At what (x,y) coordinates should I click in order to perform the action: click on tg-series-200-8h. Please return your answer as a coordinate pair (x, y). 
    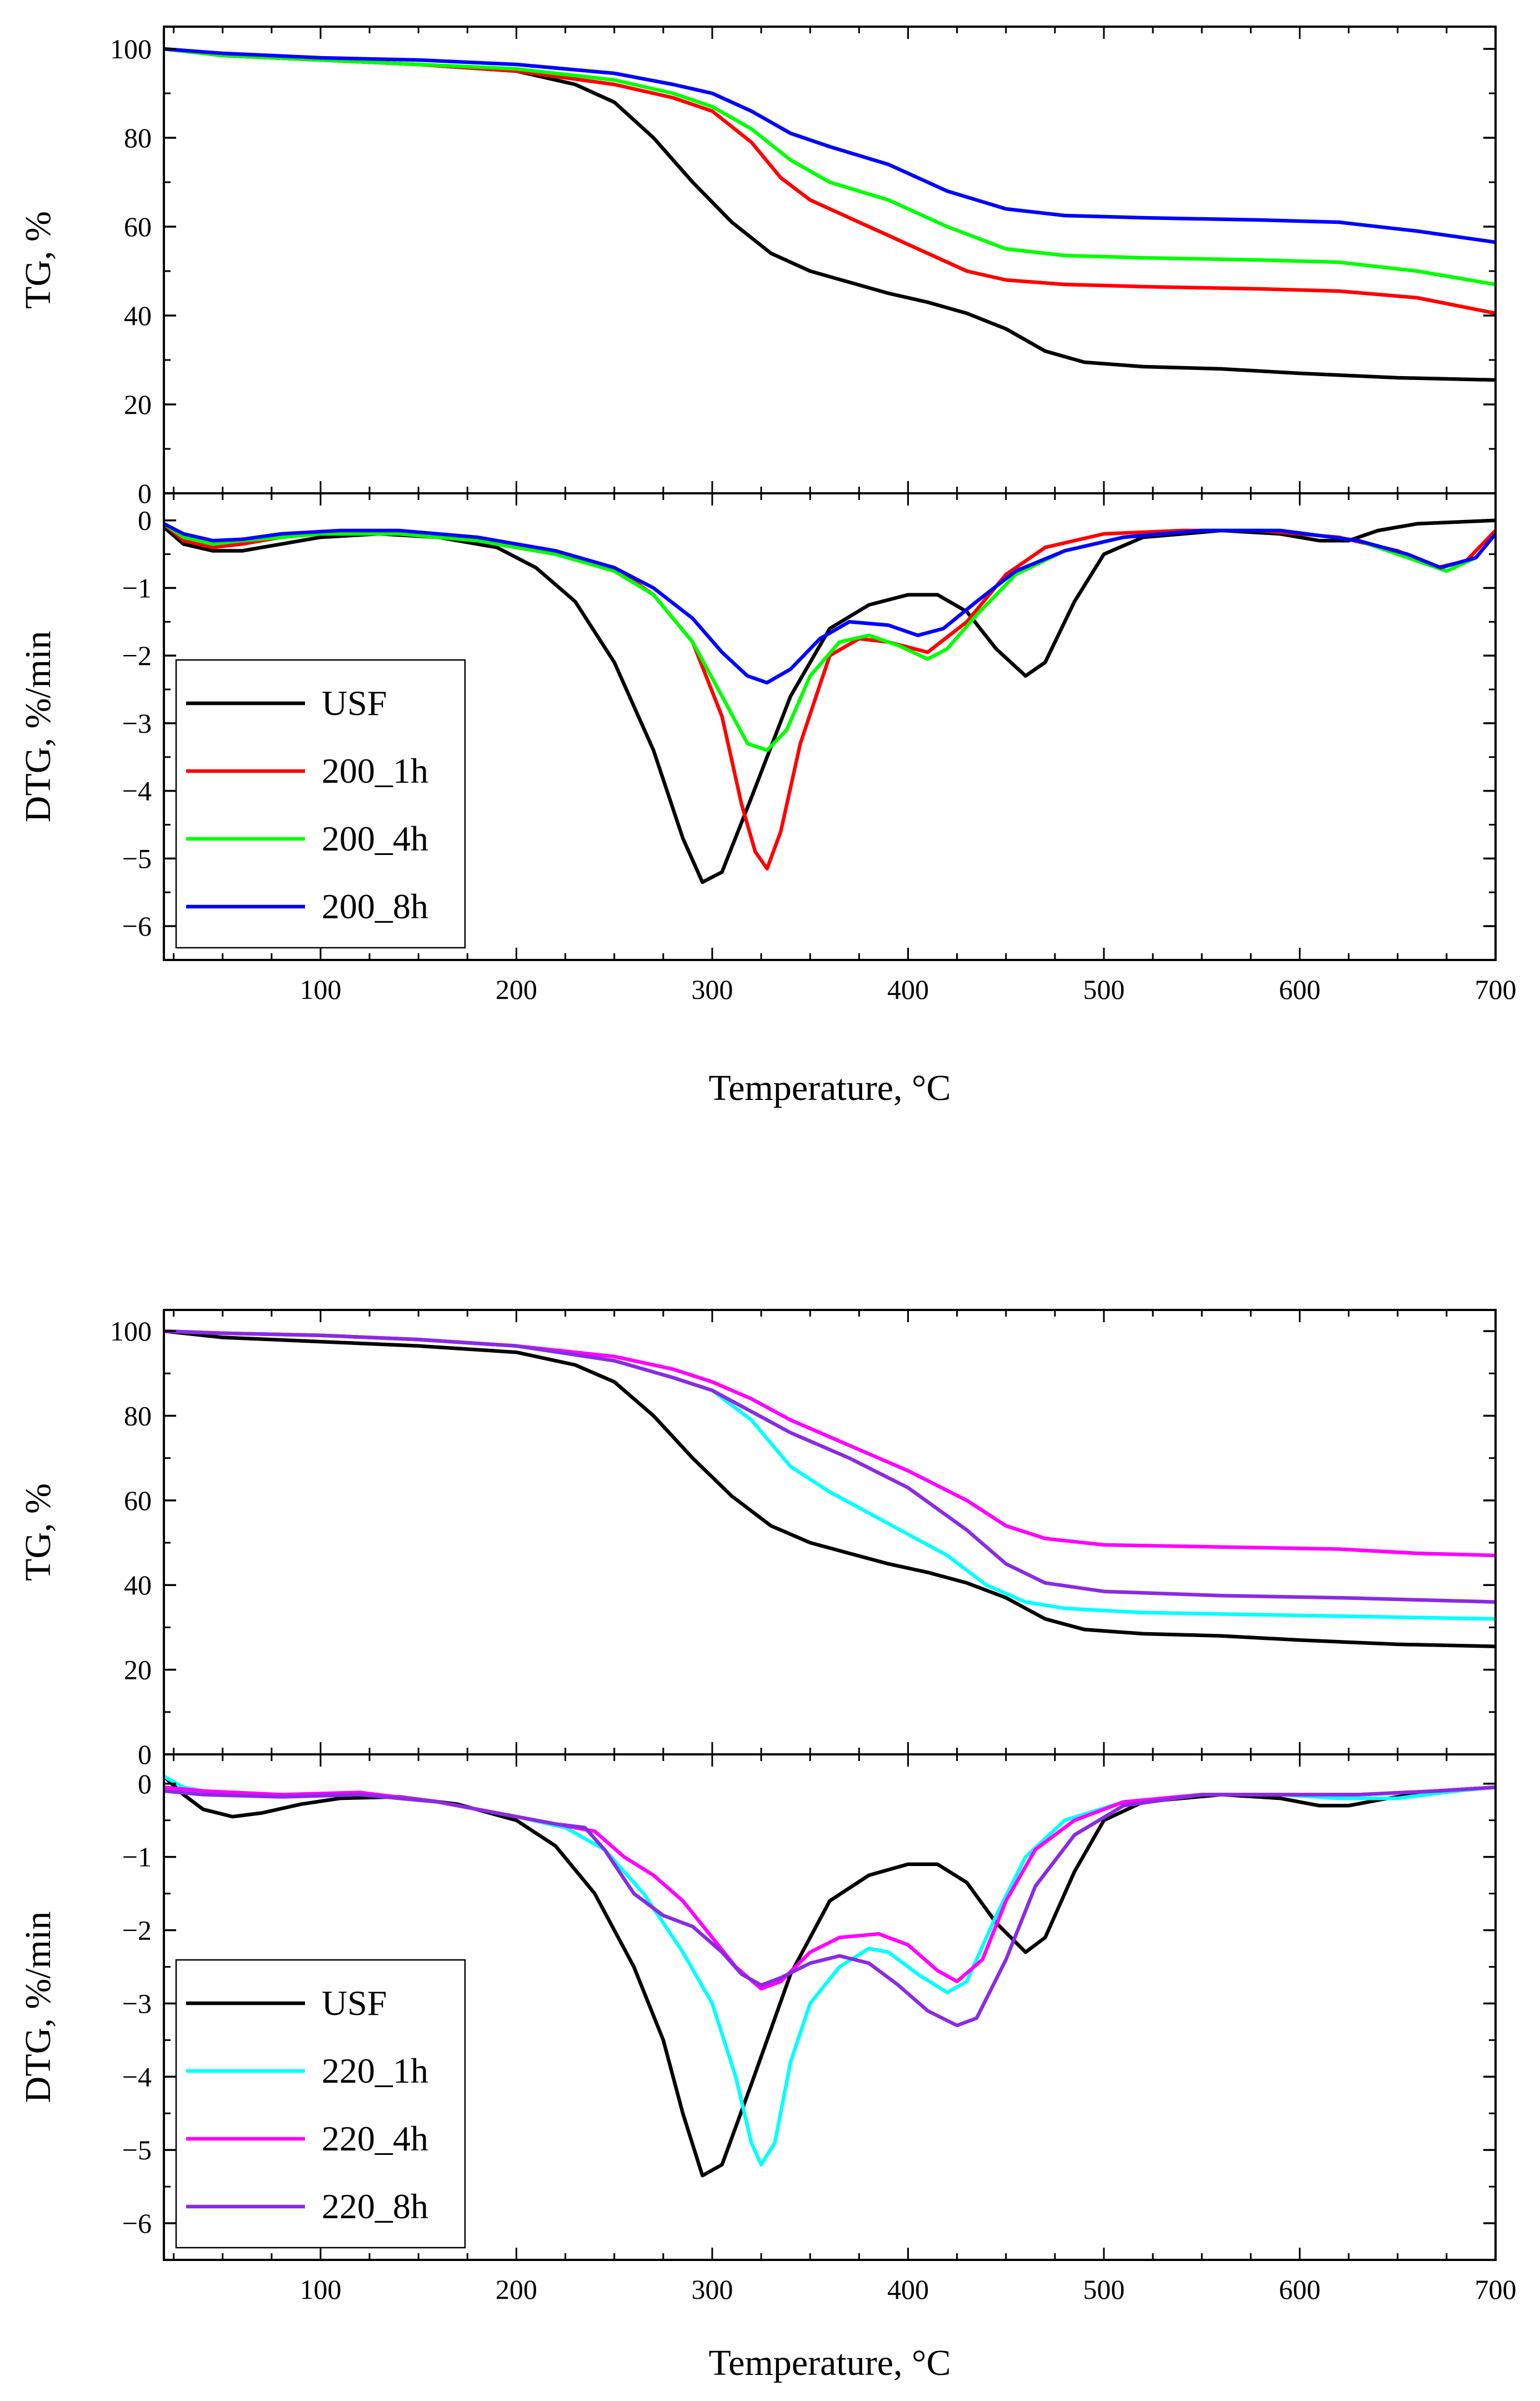
    Looking at the image, I should click on (830, 146).